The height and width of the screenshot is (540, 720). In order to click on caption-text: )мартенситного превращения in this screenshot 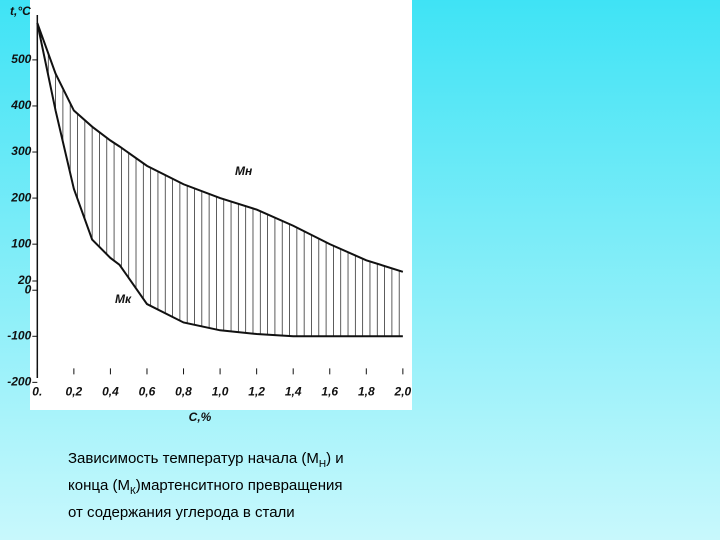, I will do `click(239, 485)`.